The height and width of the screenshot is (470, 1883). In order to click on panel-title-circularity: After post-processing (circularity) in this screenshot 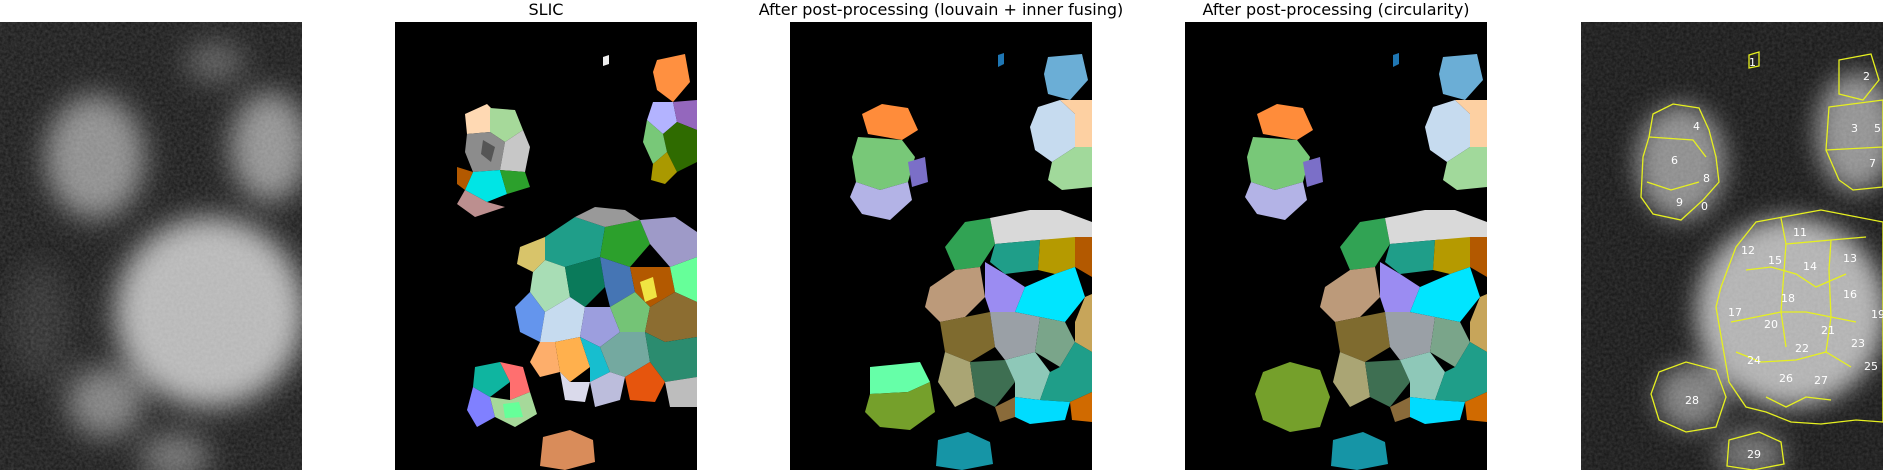, I will do `click(1336, 9)`.